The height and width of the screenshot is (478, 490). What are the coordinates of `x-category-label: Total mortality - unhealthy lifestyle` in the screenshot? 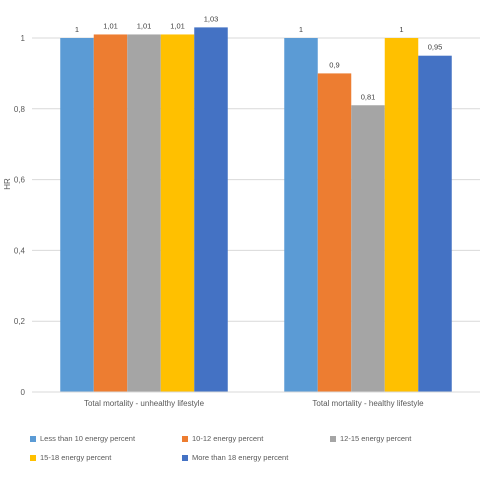 It's located at (144, 403).